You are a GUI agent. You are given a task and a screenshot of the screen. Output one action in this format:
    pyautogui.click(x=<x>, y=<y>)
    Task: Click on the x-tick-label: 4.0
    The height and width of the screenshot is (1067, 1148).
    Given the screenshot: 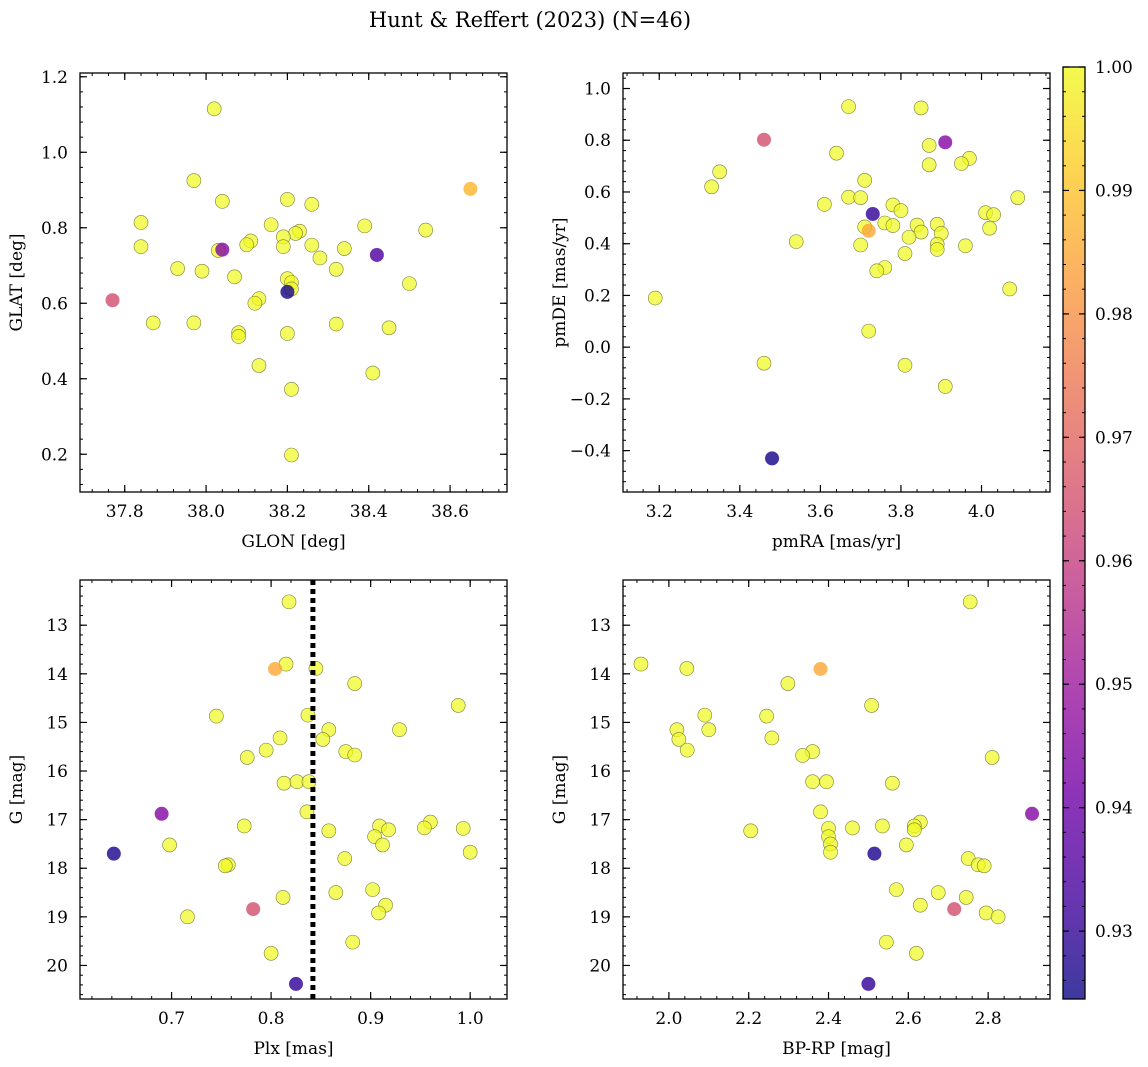 What is the action you would take?
    pyautogui.click(x=981, y=512)
    